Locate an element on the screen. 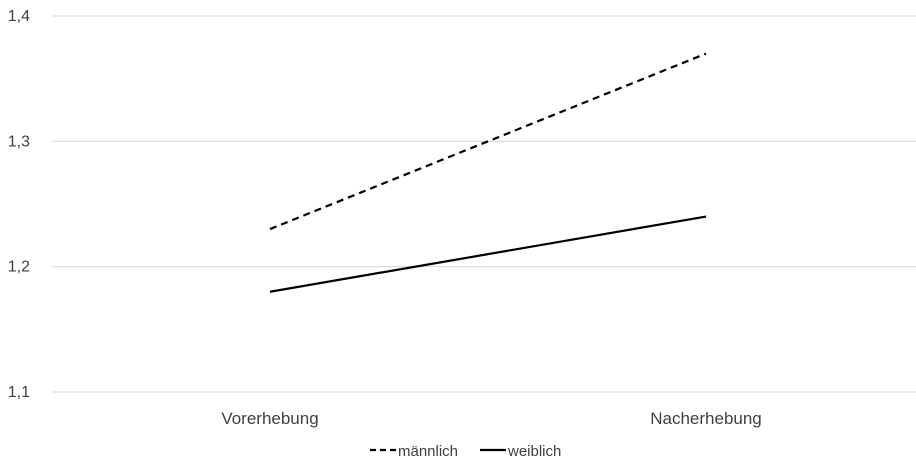  legend-label: weiblich is located at coordinates (534, 451).